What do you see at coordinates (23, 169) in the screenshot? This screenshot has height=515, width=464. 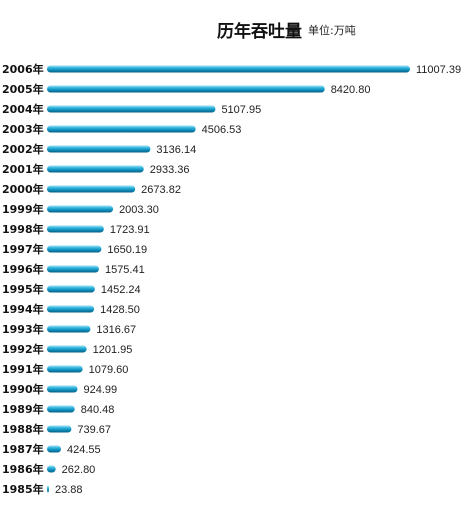 I see `category-label: 2001年` at bounding box center [23, 169].